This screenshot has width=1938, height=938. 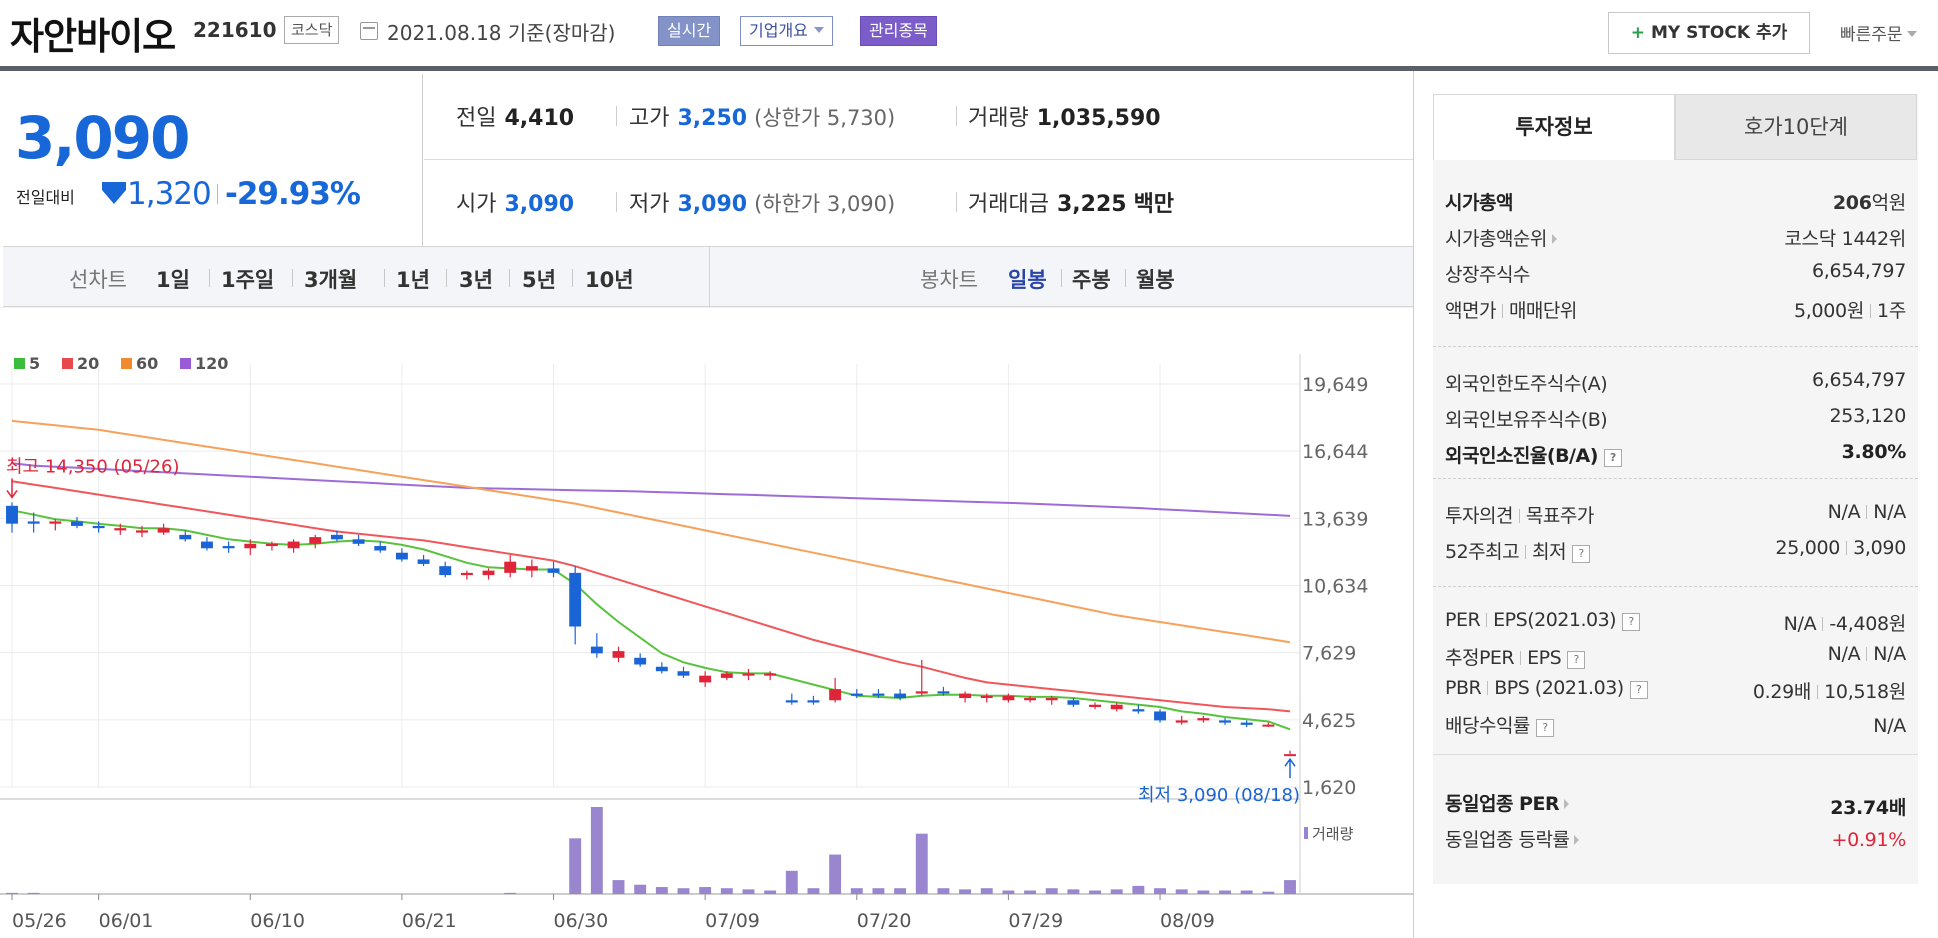 I want to click on stock-code: 221610, so click(x=235, y=30).